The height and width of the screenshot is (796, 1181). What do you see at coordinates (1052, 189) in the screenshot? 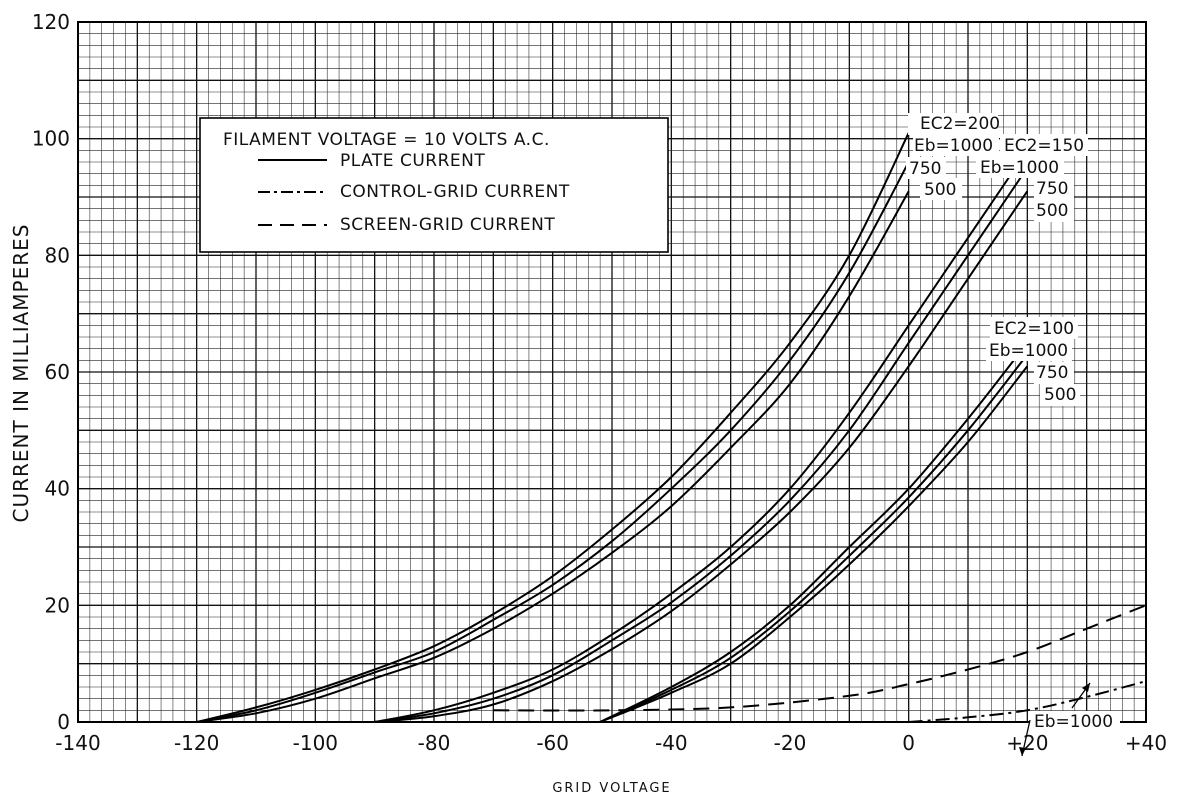
I see `label-750-150: 750` at bounding box center [1052, 189].